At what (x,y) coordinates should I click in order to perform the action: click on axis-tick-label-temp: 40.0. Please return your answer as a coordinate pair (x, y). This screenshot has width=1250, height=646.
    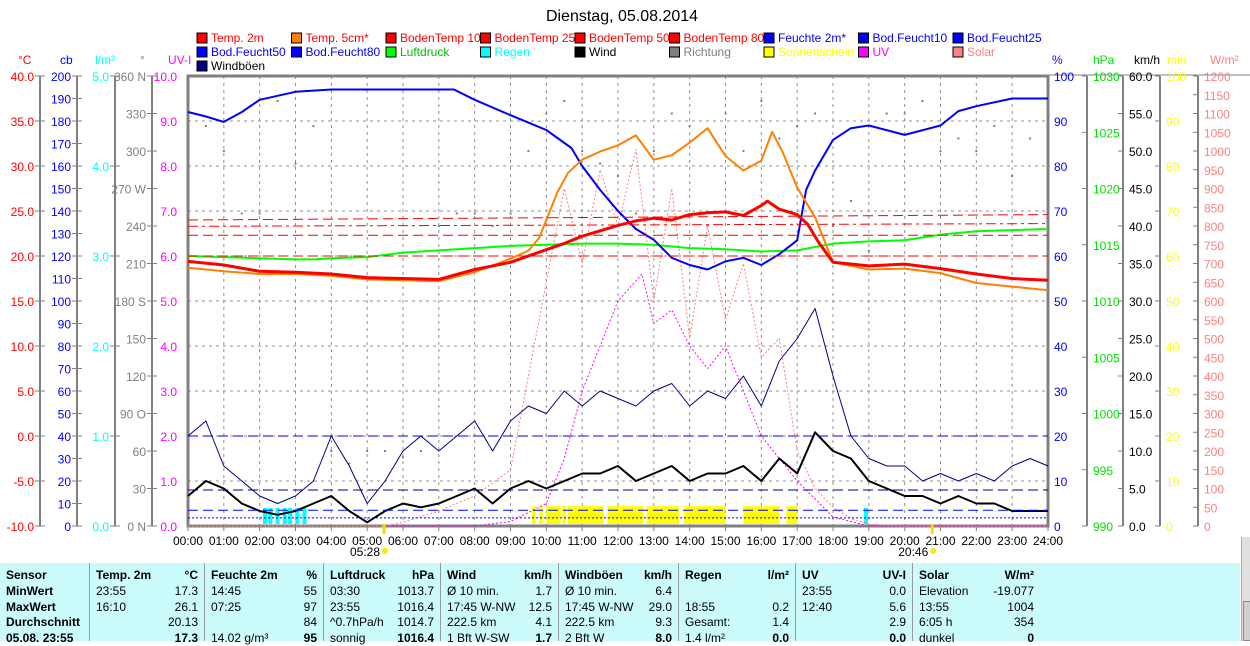
    Looking at the image, I should click on (23, 77).